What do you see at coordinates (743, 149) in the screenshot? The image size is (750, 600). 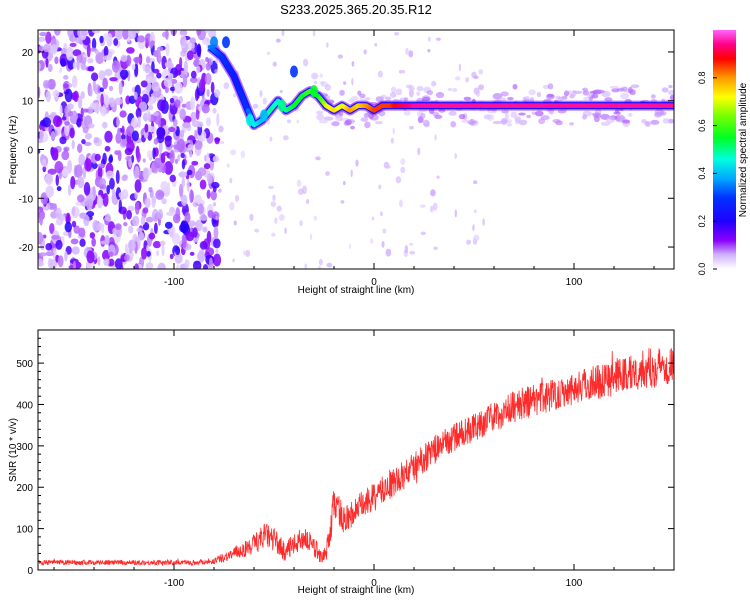 I see `colorbar-label: Normalized spectral amplitude` at bounding box center [743, 149].